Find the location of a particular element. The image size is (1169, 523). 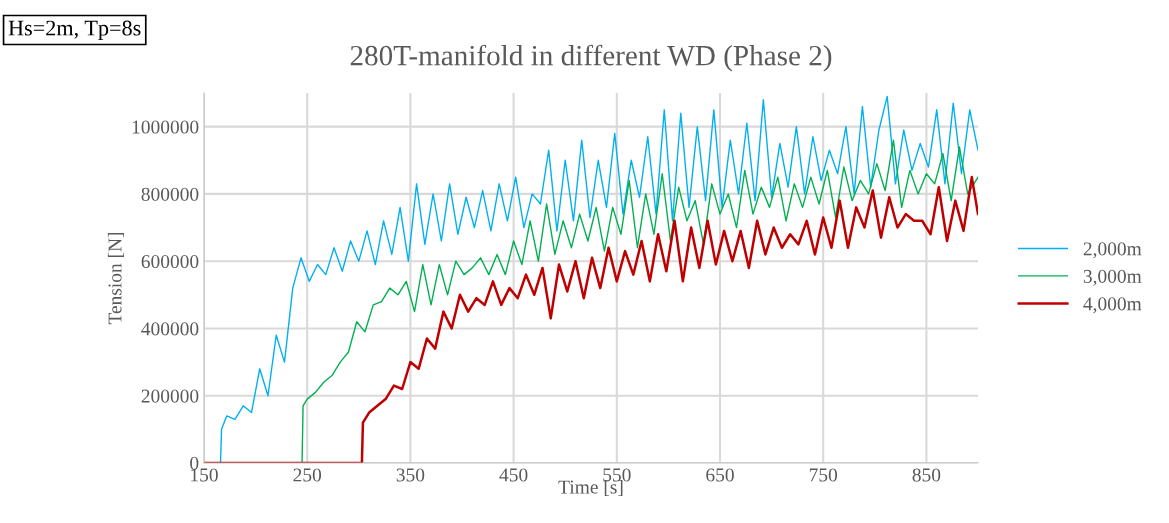

text: Hs=2m, Tp=8s is located at coordinates (74, 30).